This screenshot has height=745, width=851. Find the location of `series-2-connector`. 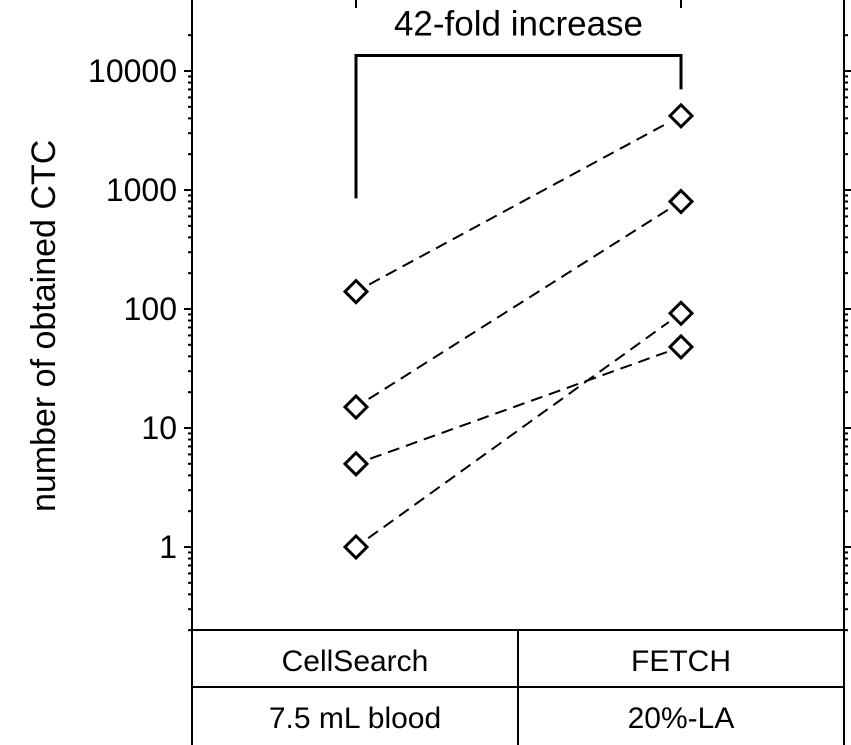

series-2-connector is located at coordinates (518, 405).